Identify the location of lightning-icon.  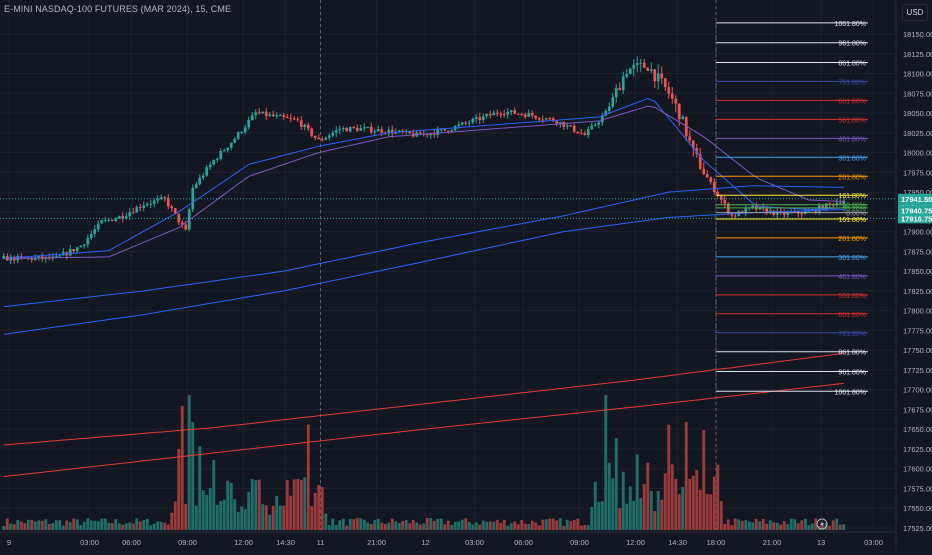
(822, 524).